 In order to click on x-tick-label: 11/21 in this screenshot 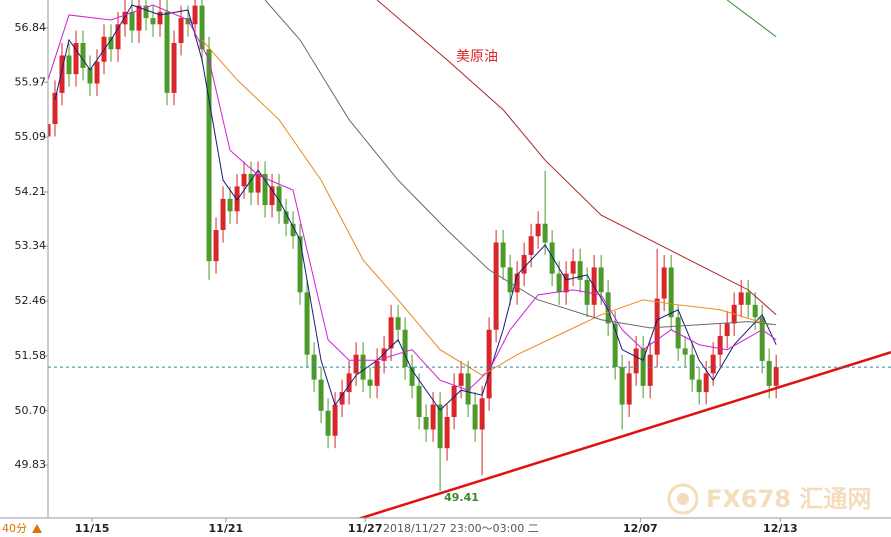, I will do `click(226, 528)`.